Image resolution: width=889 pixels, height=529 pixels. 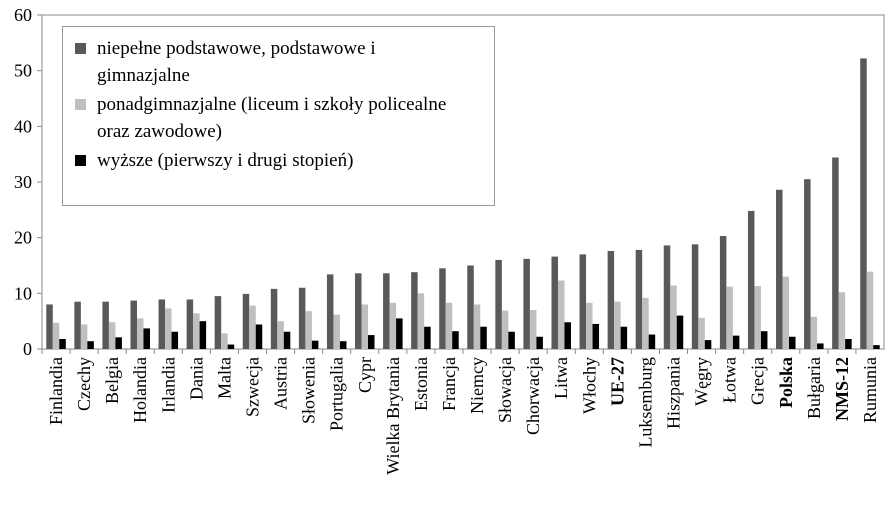 What do you see at coordinates (617, 381) in the screenshot?
I see `x-tick-label: UE-27` at bounding box center [617, 381].